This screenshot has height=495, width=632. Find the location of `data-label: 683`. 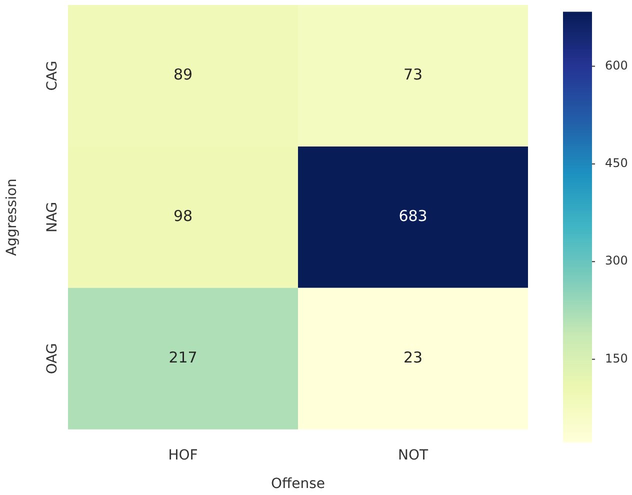

data-label: 683 is located at coordinates (413, 216).